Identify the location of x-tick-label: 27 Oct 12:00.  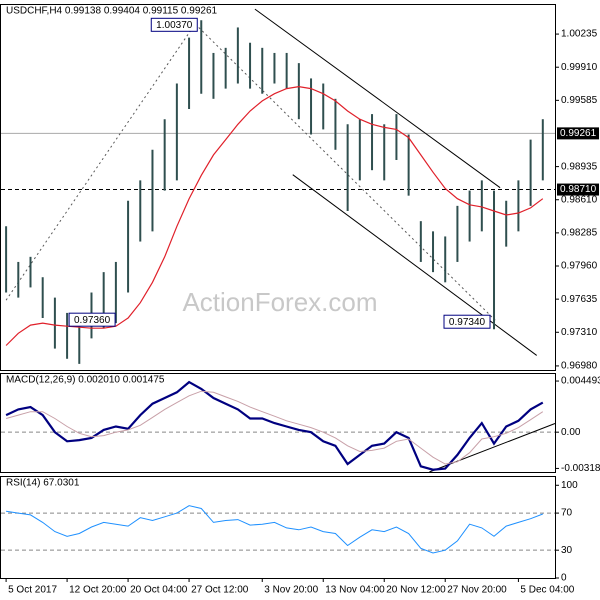
(220, 590).